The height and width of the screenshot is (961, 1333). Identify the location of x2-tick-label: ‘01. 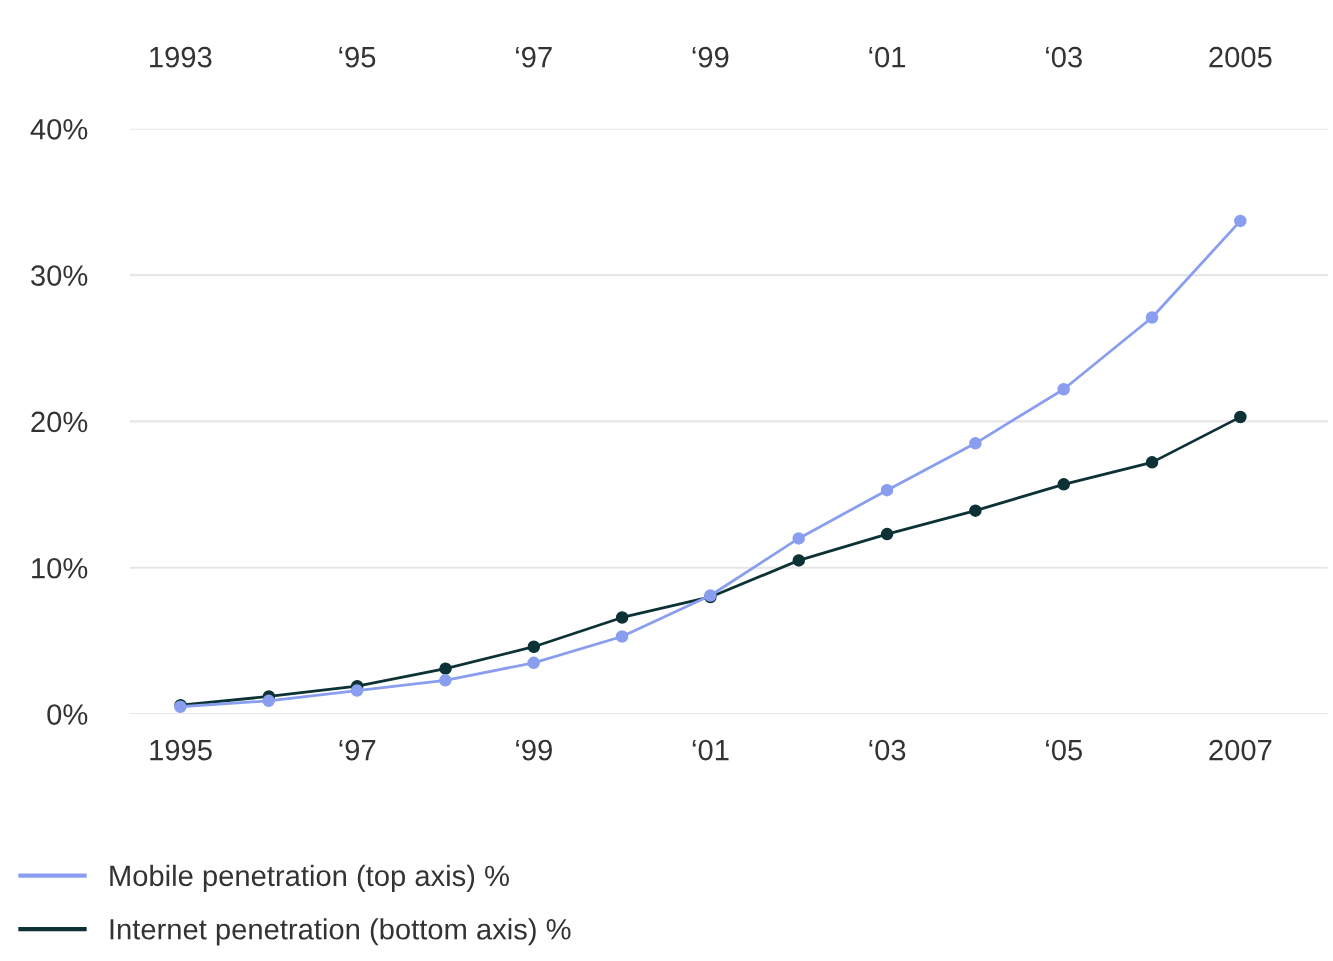
(887, 57).